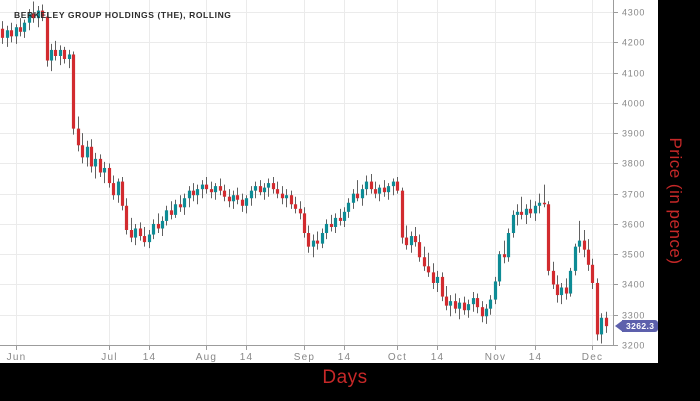 The height and width of the screenshot is (401, 700). Describe the element at coordinates (675, 200) in the screenshot. I see `y-axis-title: Price (in pence)` at that location.